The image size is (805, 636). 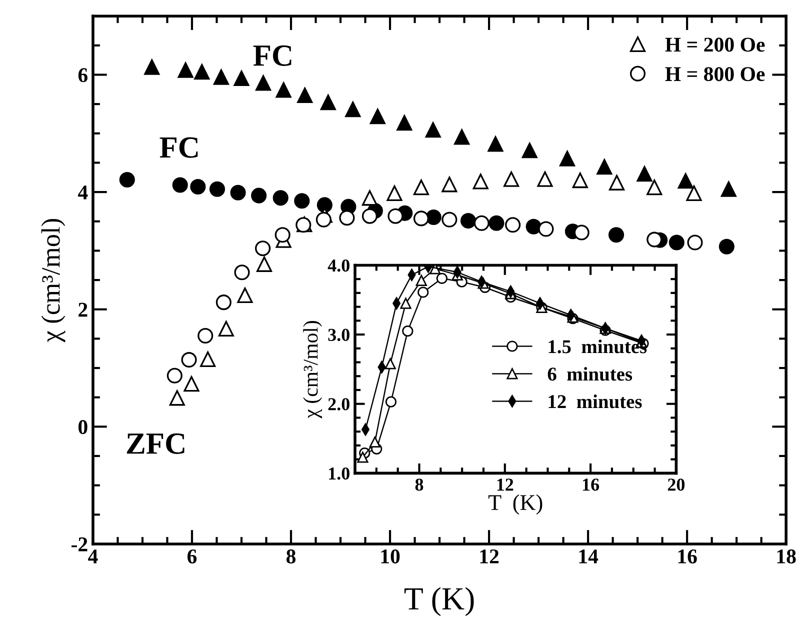 I want to click on x-tick-label: 14, so click(x=588, y=557).